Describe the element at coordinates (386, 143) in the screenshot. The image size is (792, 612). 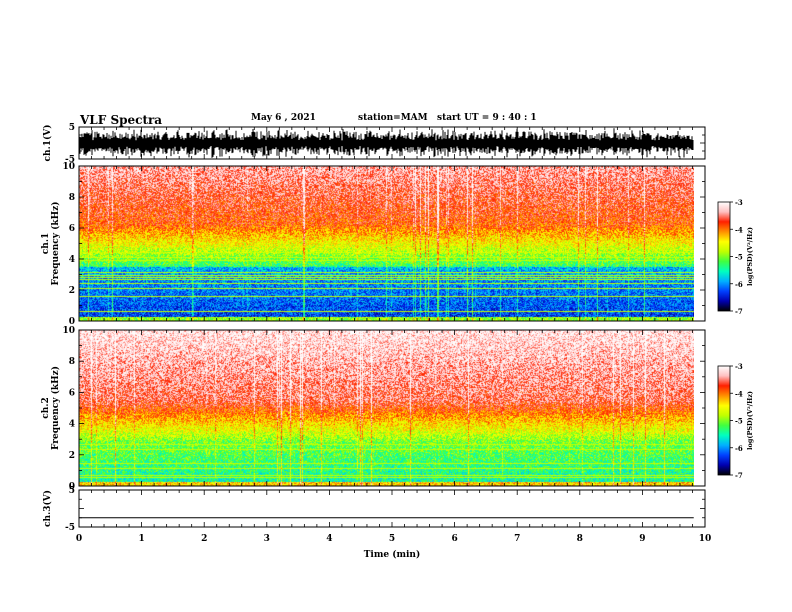
I see `ch1-waveform-trace` at that location.